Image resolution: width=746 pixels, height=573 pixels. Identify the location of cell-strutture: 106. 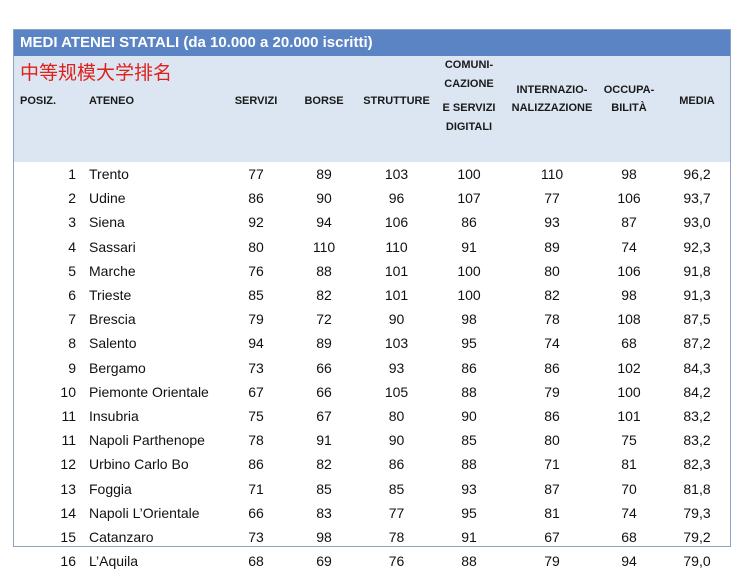
(396, 222).